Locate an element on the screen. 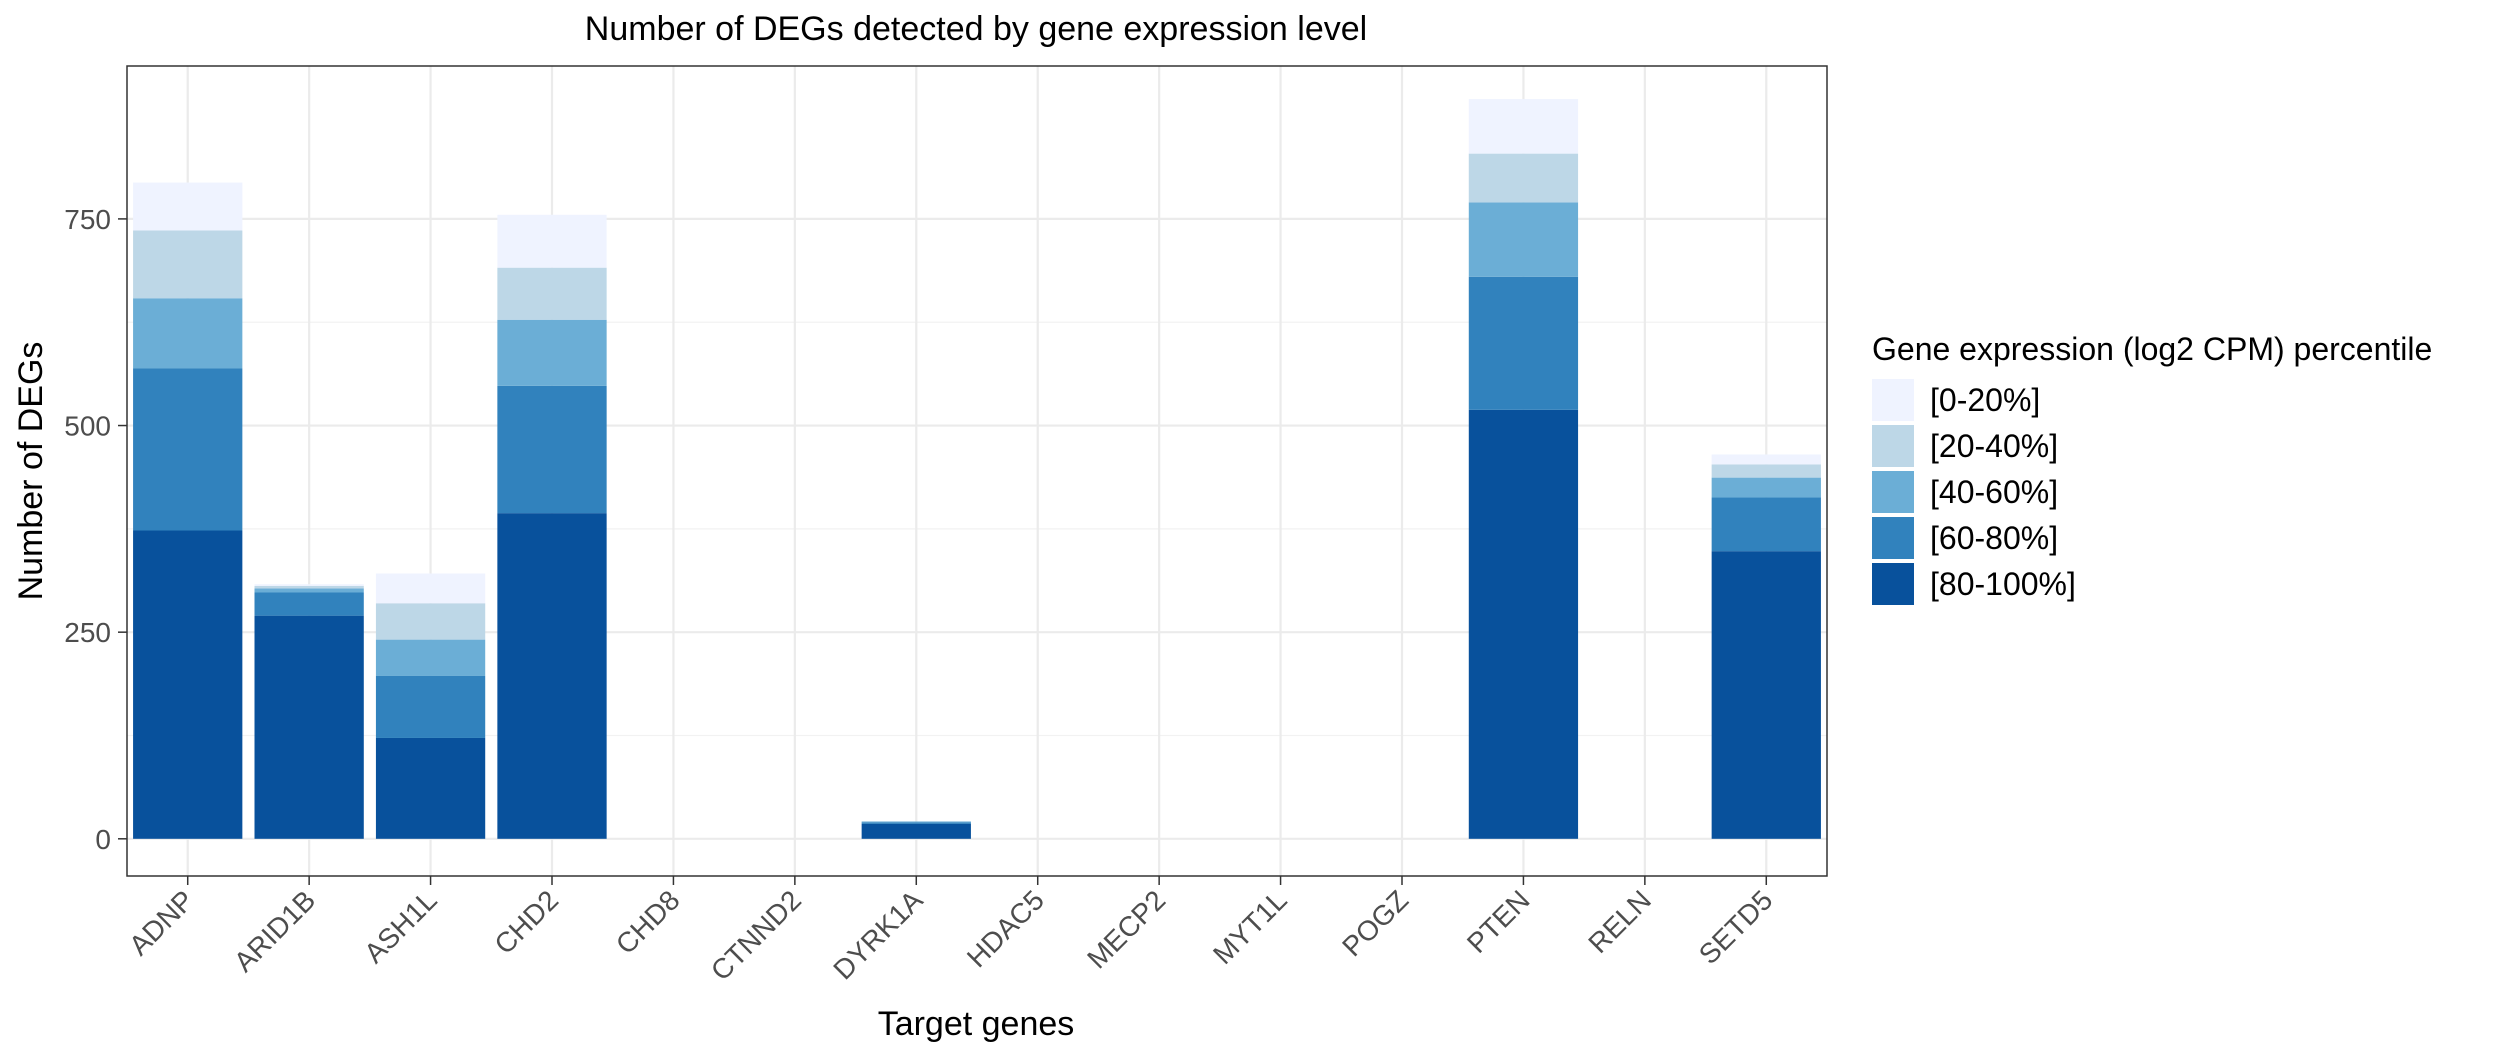  legend-label: [0-20%] is located at coordinates (1985, 400).